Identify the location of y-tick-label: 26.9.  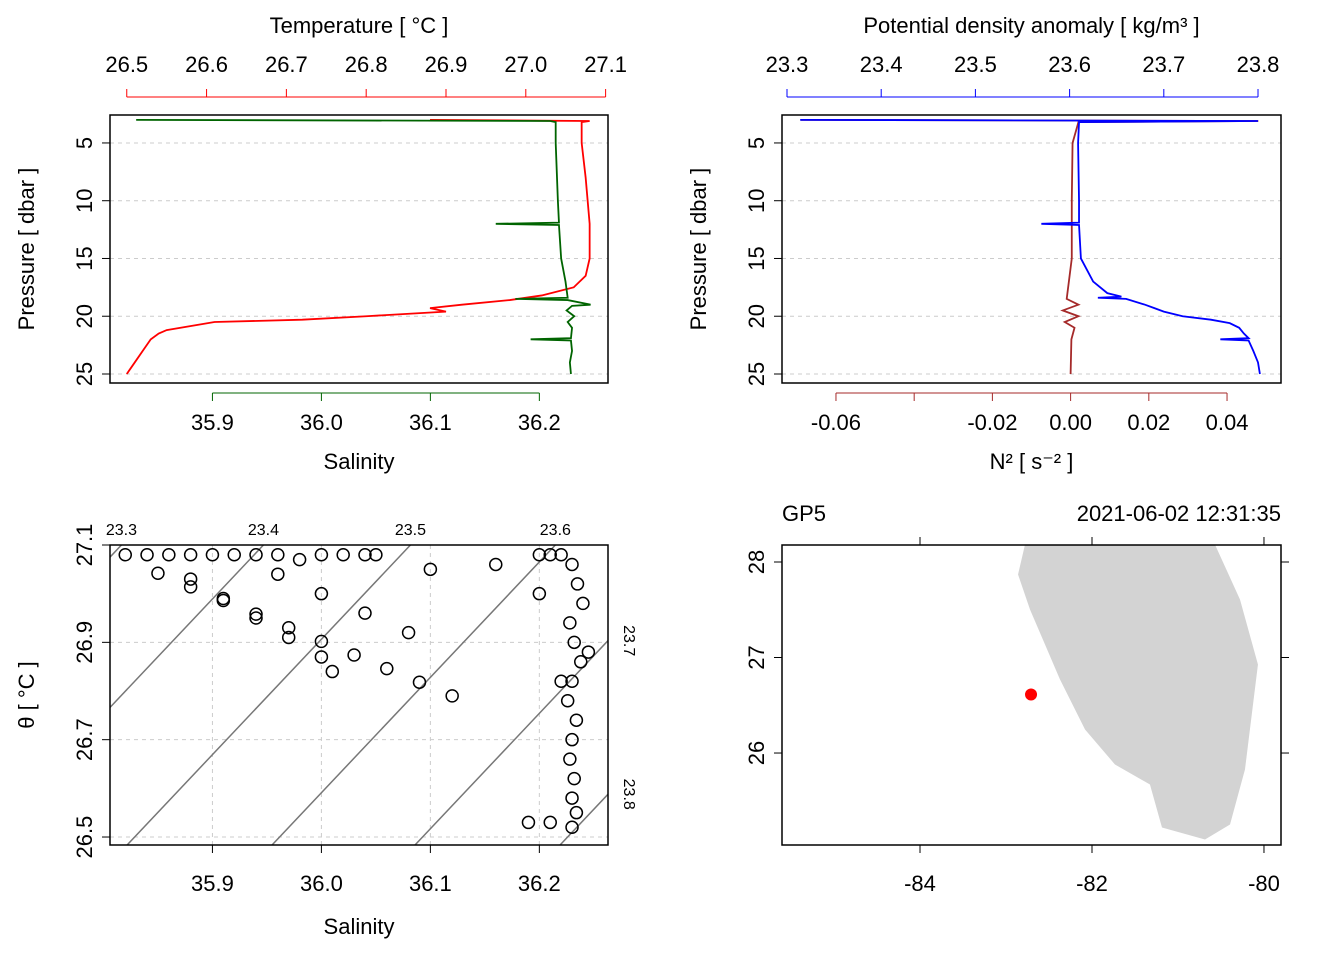
(84, 642).